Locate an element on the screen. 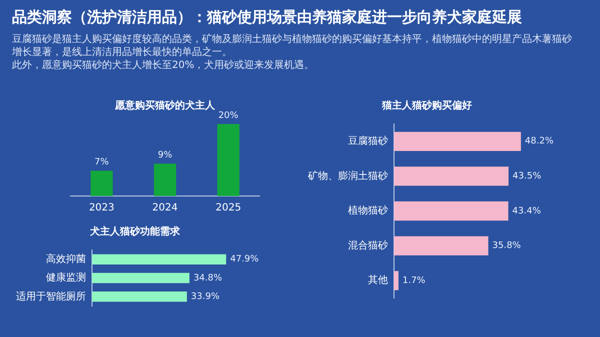 The image size is (600, 337). y-tick-label: 健康监测 is located at coordinates (66, 278).